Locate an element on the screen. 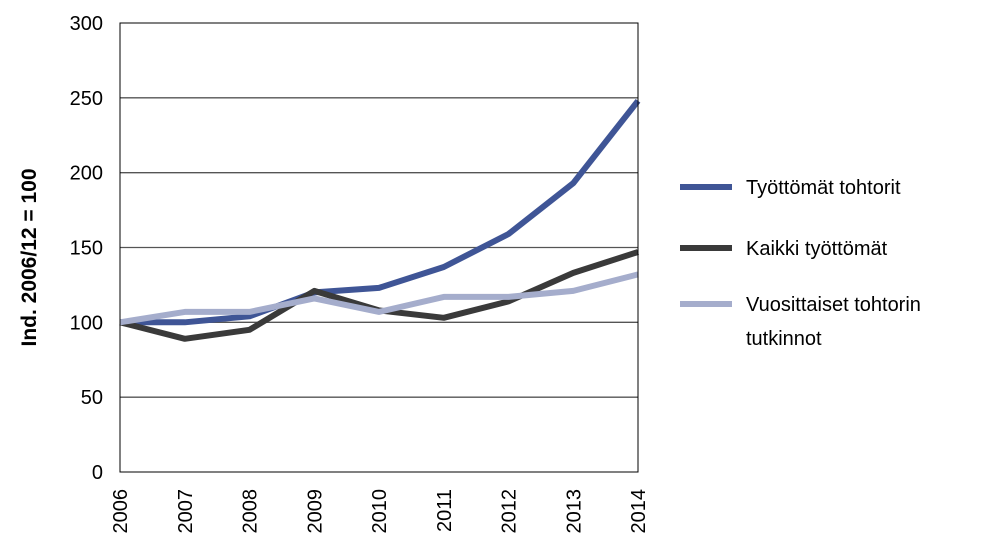 The image size is (983, 558). x-tick-label: 2014 is located at coordinates (639, 511).